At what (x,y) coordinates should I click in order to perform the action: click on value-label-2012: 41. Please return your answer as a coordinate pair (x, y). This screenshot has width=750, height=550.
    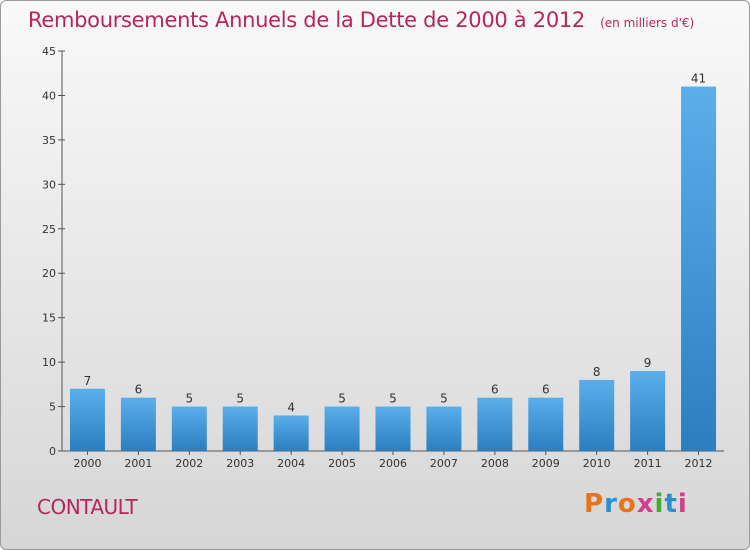
    Looking at the image, I should click on (698, 79).